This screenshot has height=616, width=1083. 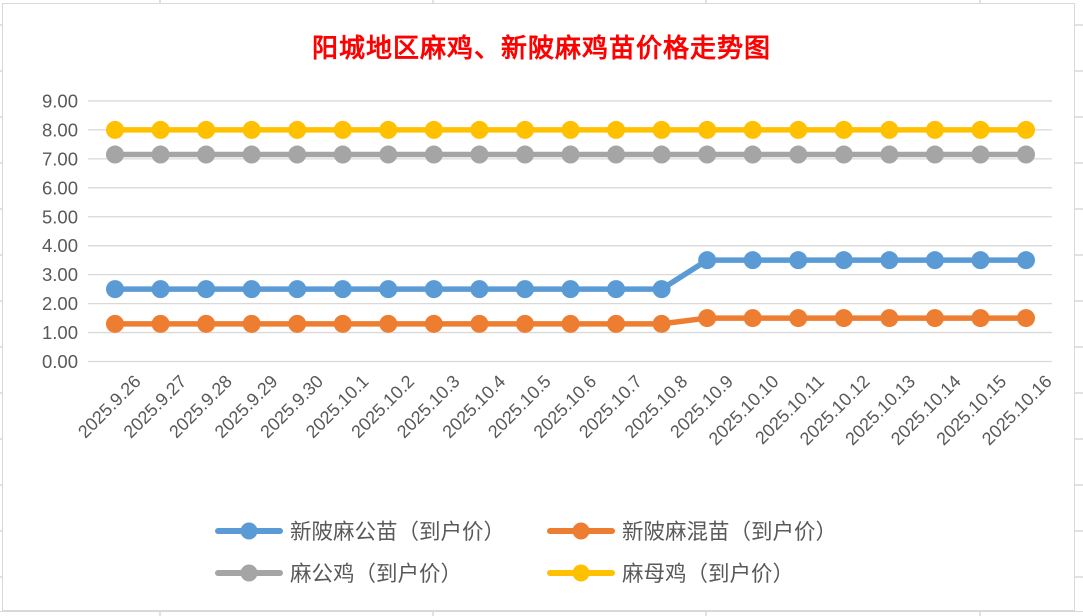 What do you see at coordinates (60, 100) in the screenshot?
I see `y-axis-label: 9.00` at bounding box center [60, 100].